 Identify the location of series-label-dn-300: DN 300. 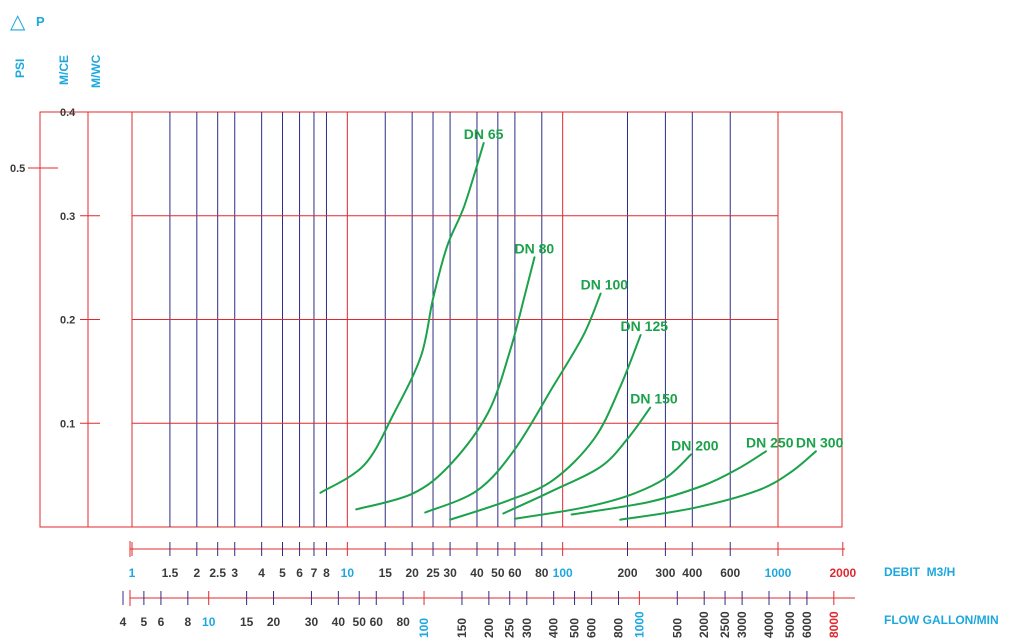
(820, 442).